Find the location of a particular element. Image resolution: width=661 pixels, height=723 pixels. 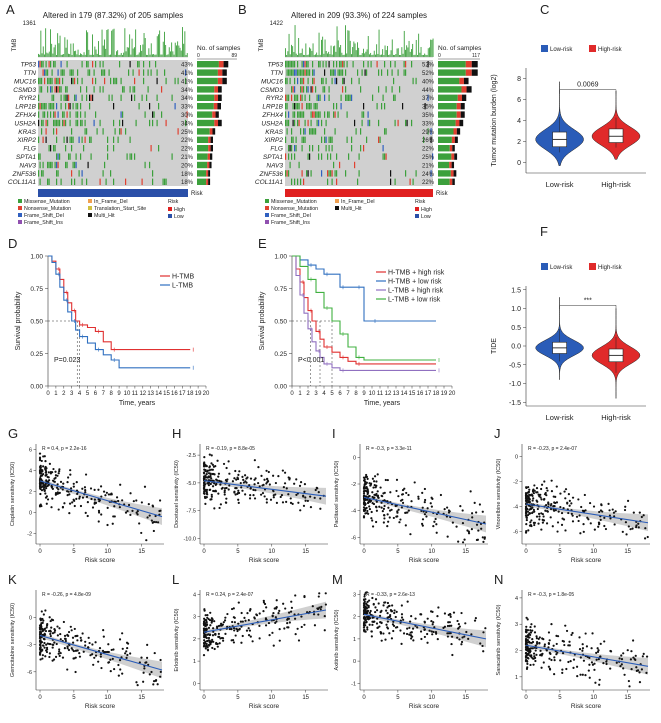

panel-letter: M is located at coordinates (337, 579).